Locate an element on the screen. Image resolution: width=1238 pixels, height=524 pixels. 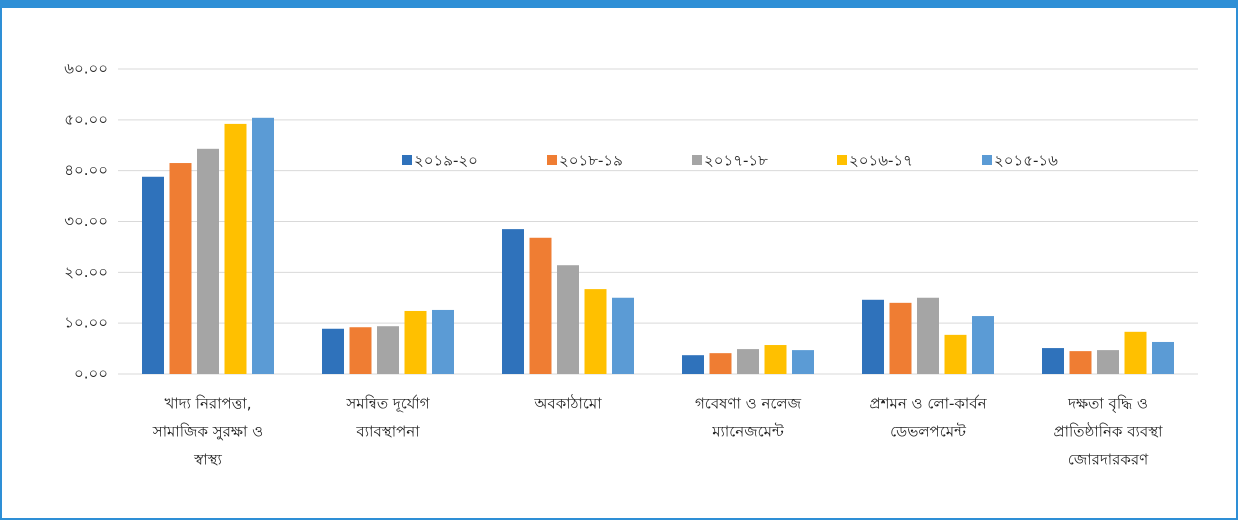
x-tick-label: জোরদারকরণ is located at coordinates (1108, 460).